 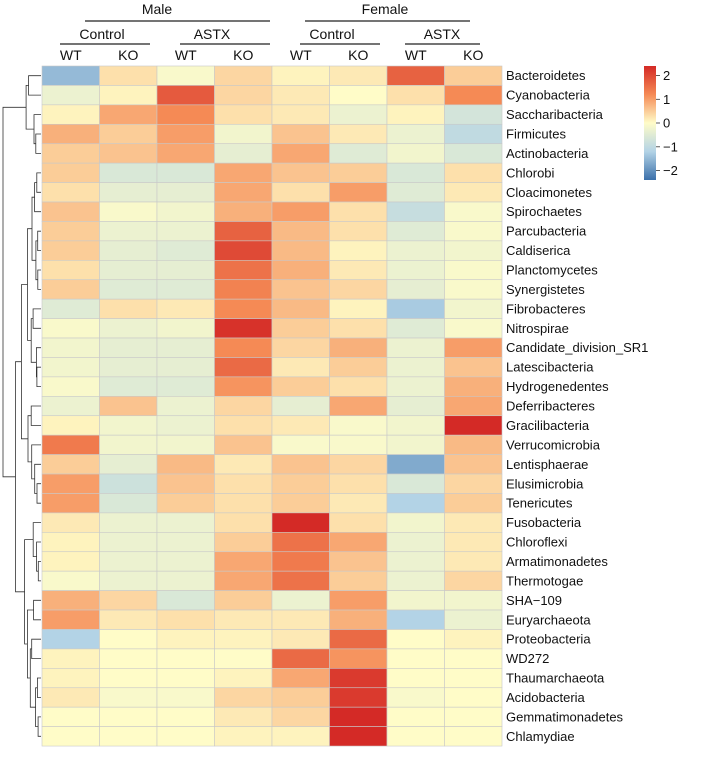 What do you see at coordinates (555, 114) in the screenshot?
I see `row-label: Saccharibacteria` at bounding box center [555, 114].